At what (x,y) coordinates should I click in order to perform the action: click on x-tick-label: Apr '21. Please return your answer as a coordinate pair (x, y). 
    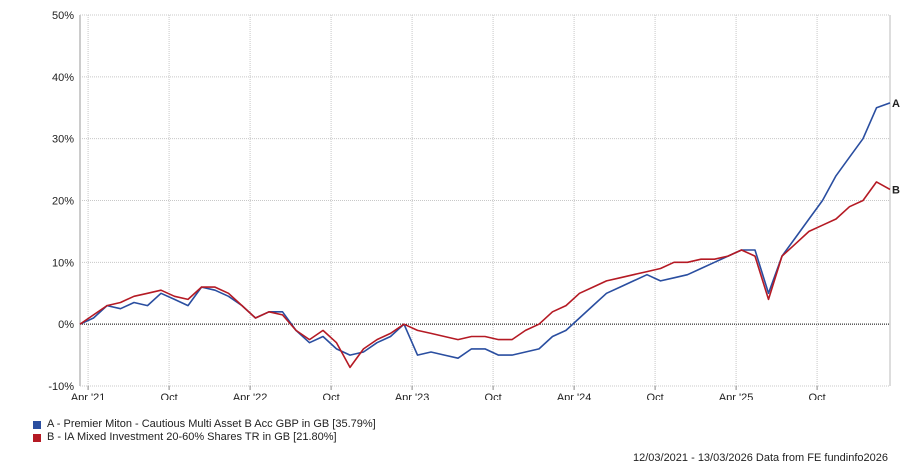
    Looking at the image, I should click on (88, 396).